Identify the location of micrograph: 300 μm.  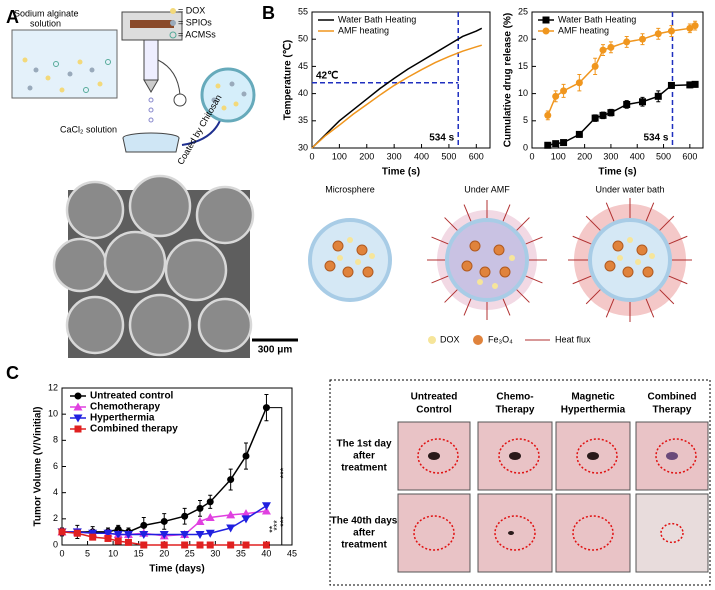
(175, 266).